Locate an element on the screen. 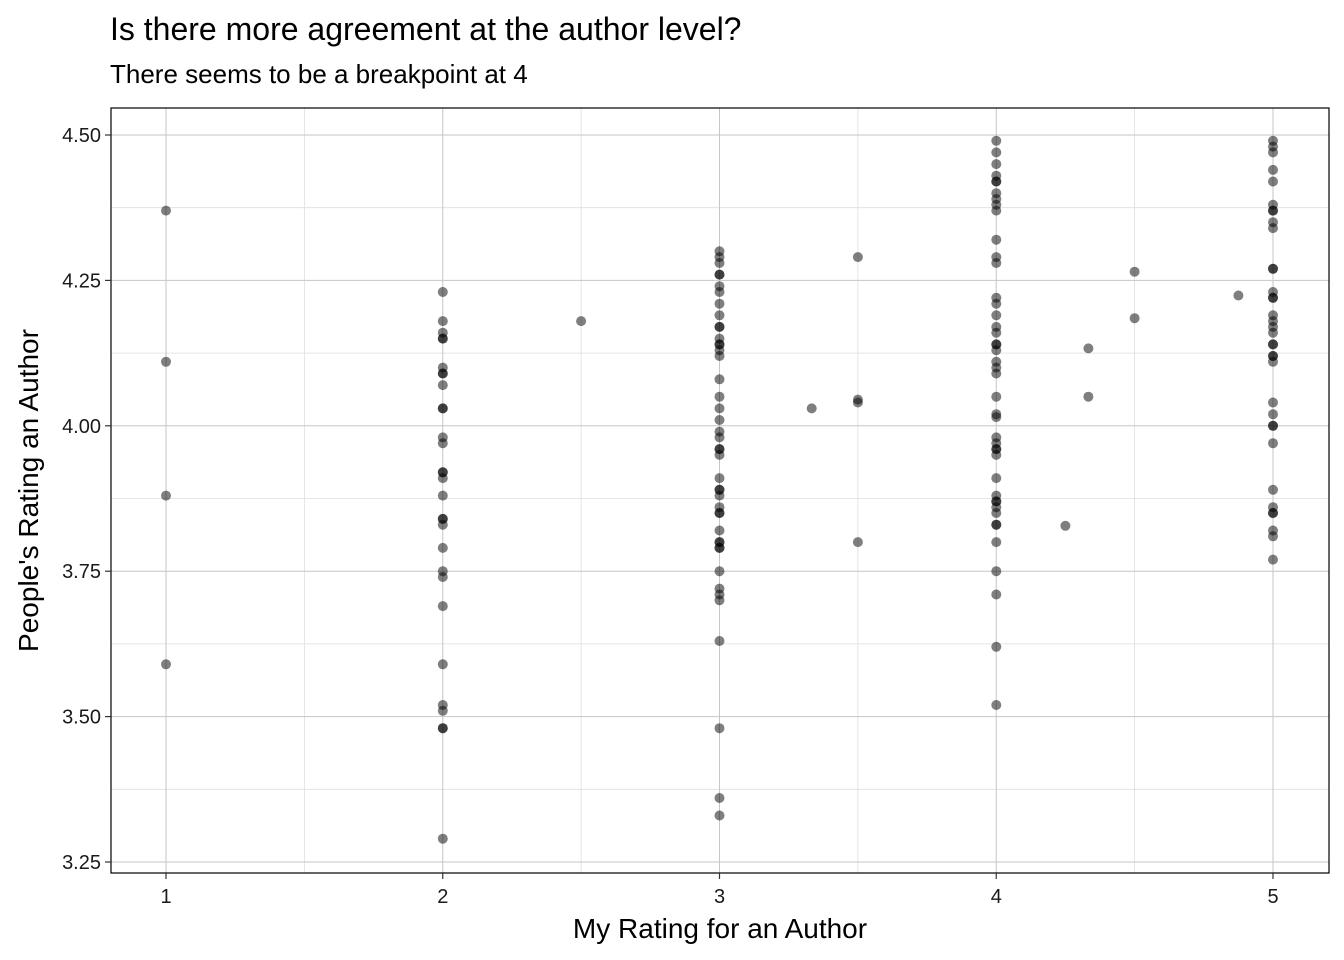 The image size is (1344, 960). y-tick-label: 3.50 is located at coordinates (81, 718).